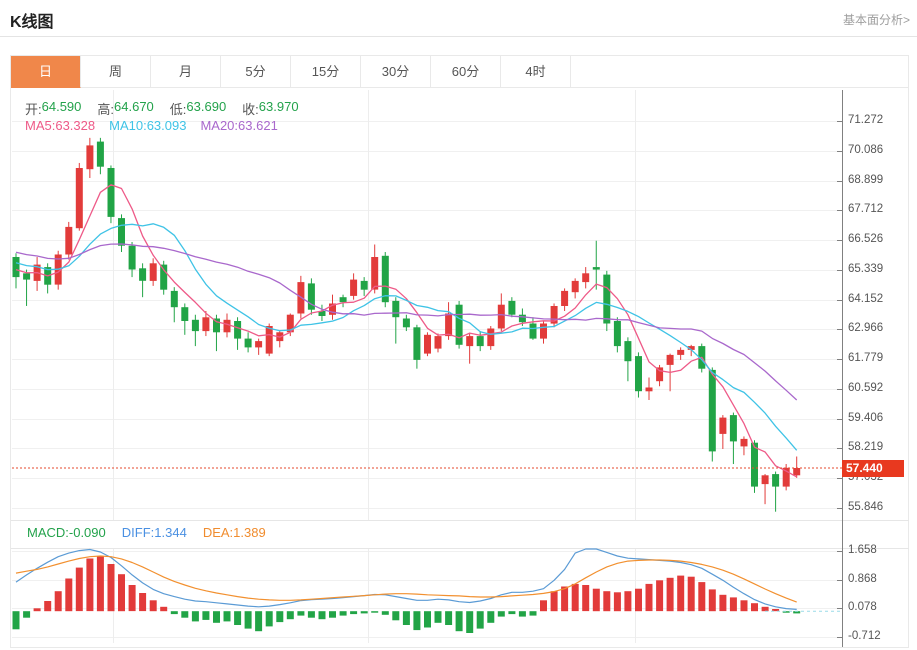 The image size is (917, 650). I want to click on ma-legend: MA5: 63.328 MA10: 63.093 MA20: 63.621, so click(151, 125).